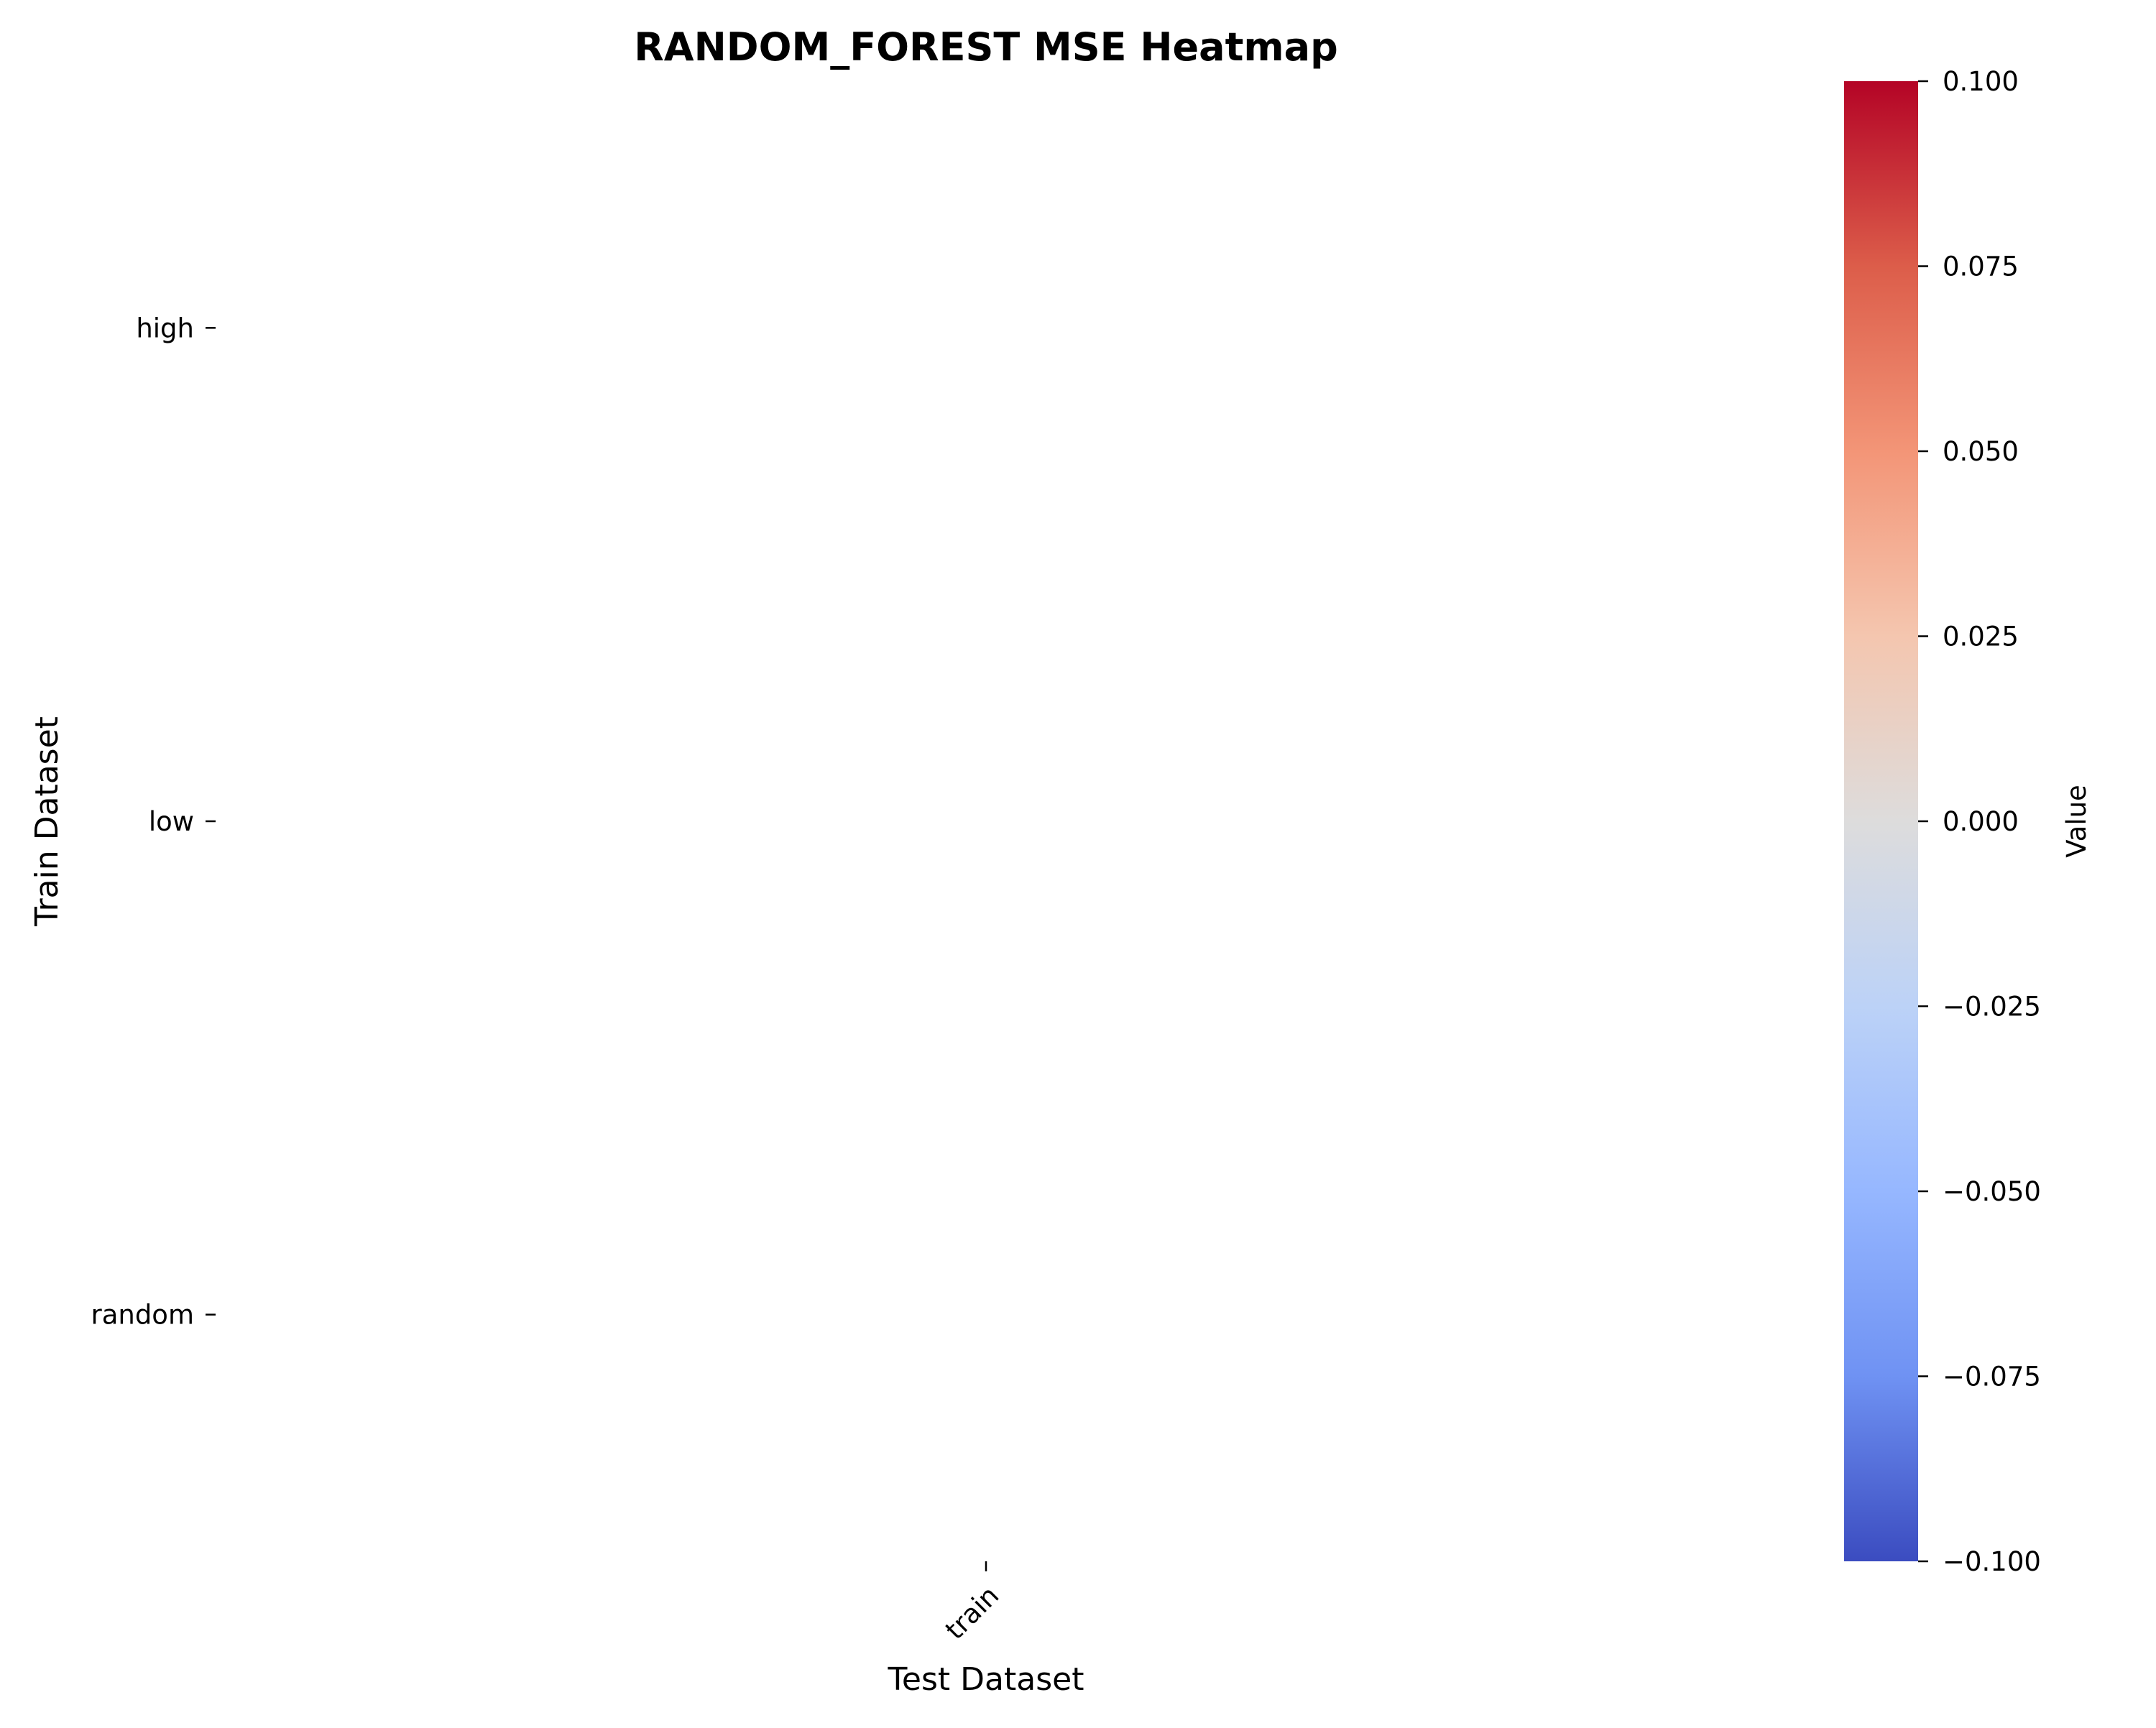 The width and height of the screenshot is (2156, 1728). What do you see at coordinates (165, 328) in the screenshot?
I see `y-tick-label: high` at bounding box center [165, 328].